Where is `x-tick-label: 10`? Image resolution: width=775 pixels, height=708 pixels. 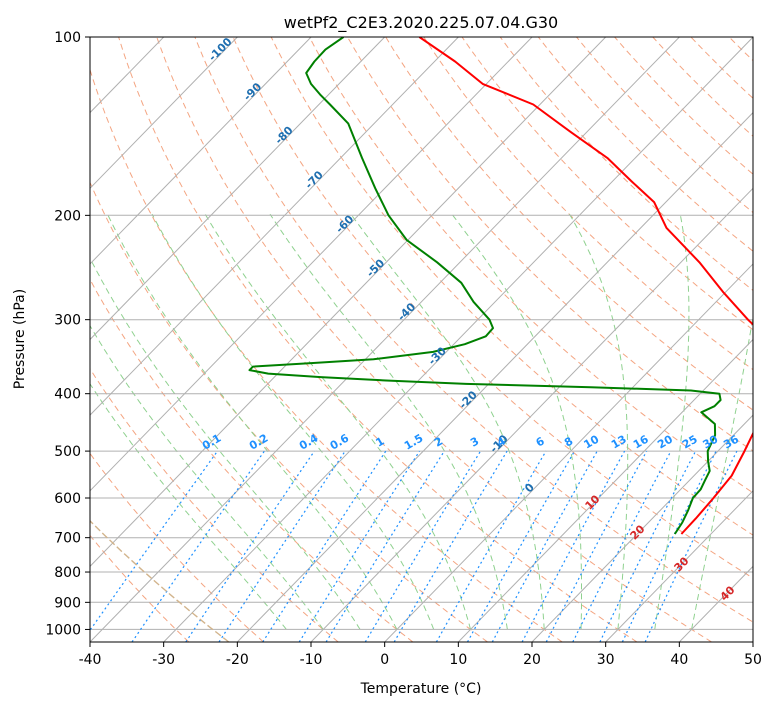
x-tick-label: 10 is located at coordinates (458, 660).